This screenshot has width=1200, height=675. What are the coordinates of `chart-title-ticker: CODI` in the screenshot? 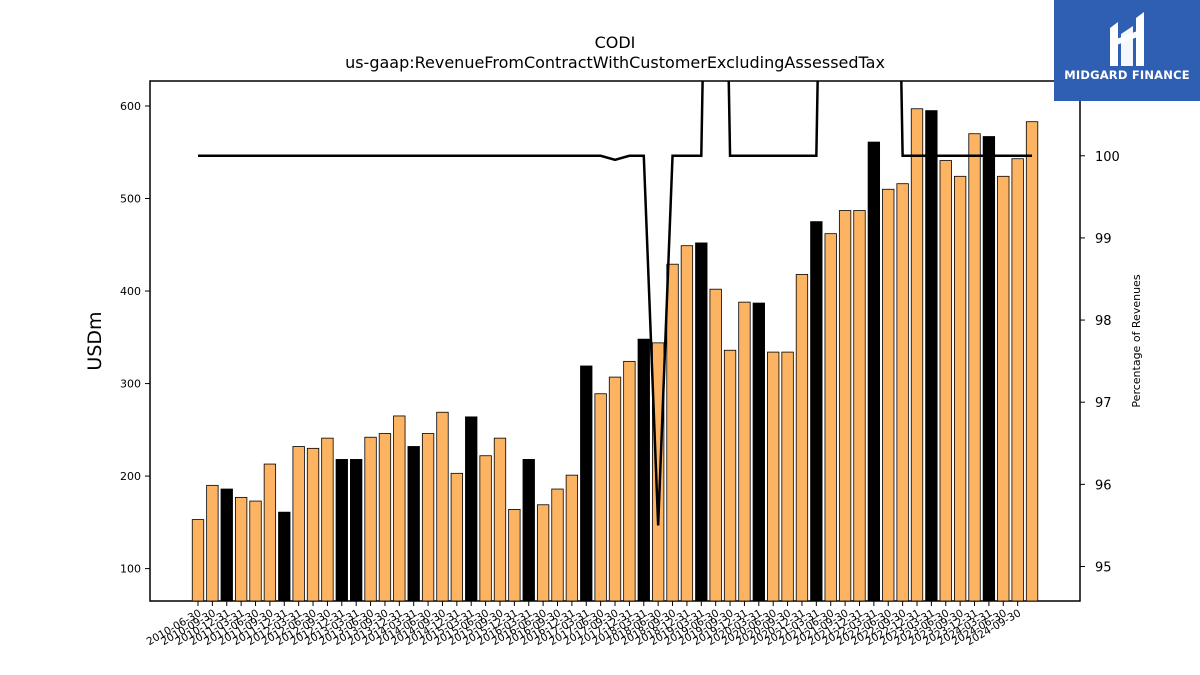 It's located at (615, 42).